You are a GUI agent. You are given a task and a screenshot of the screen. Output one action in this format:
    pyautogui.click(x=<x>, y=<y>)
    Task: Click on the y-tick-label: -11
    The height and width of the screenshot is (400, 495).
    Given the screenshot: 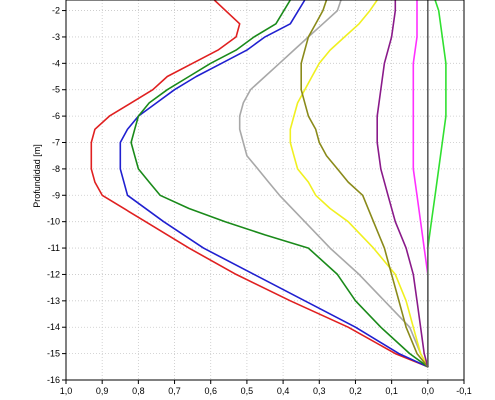 What is the action you would take?
    pyautogui.click(x=54, y=248)
    